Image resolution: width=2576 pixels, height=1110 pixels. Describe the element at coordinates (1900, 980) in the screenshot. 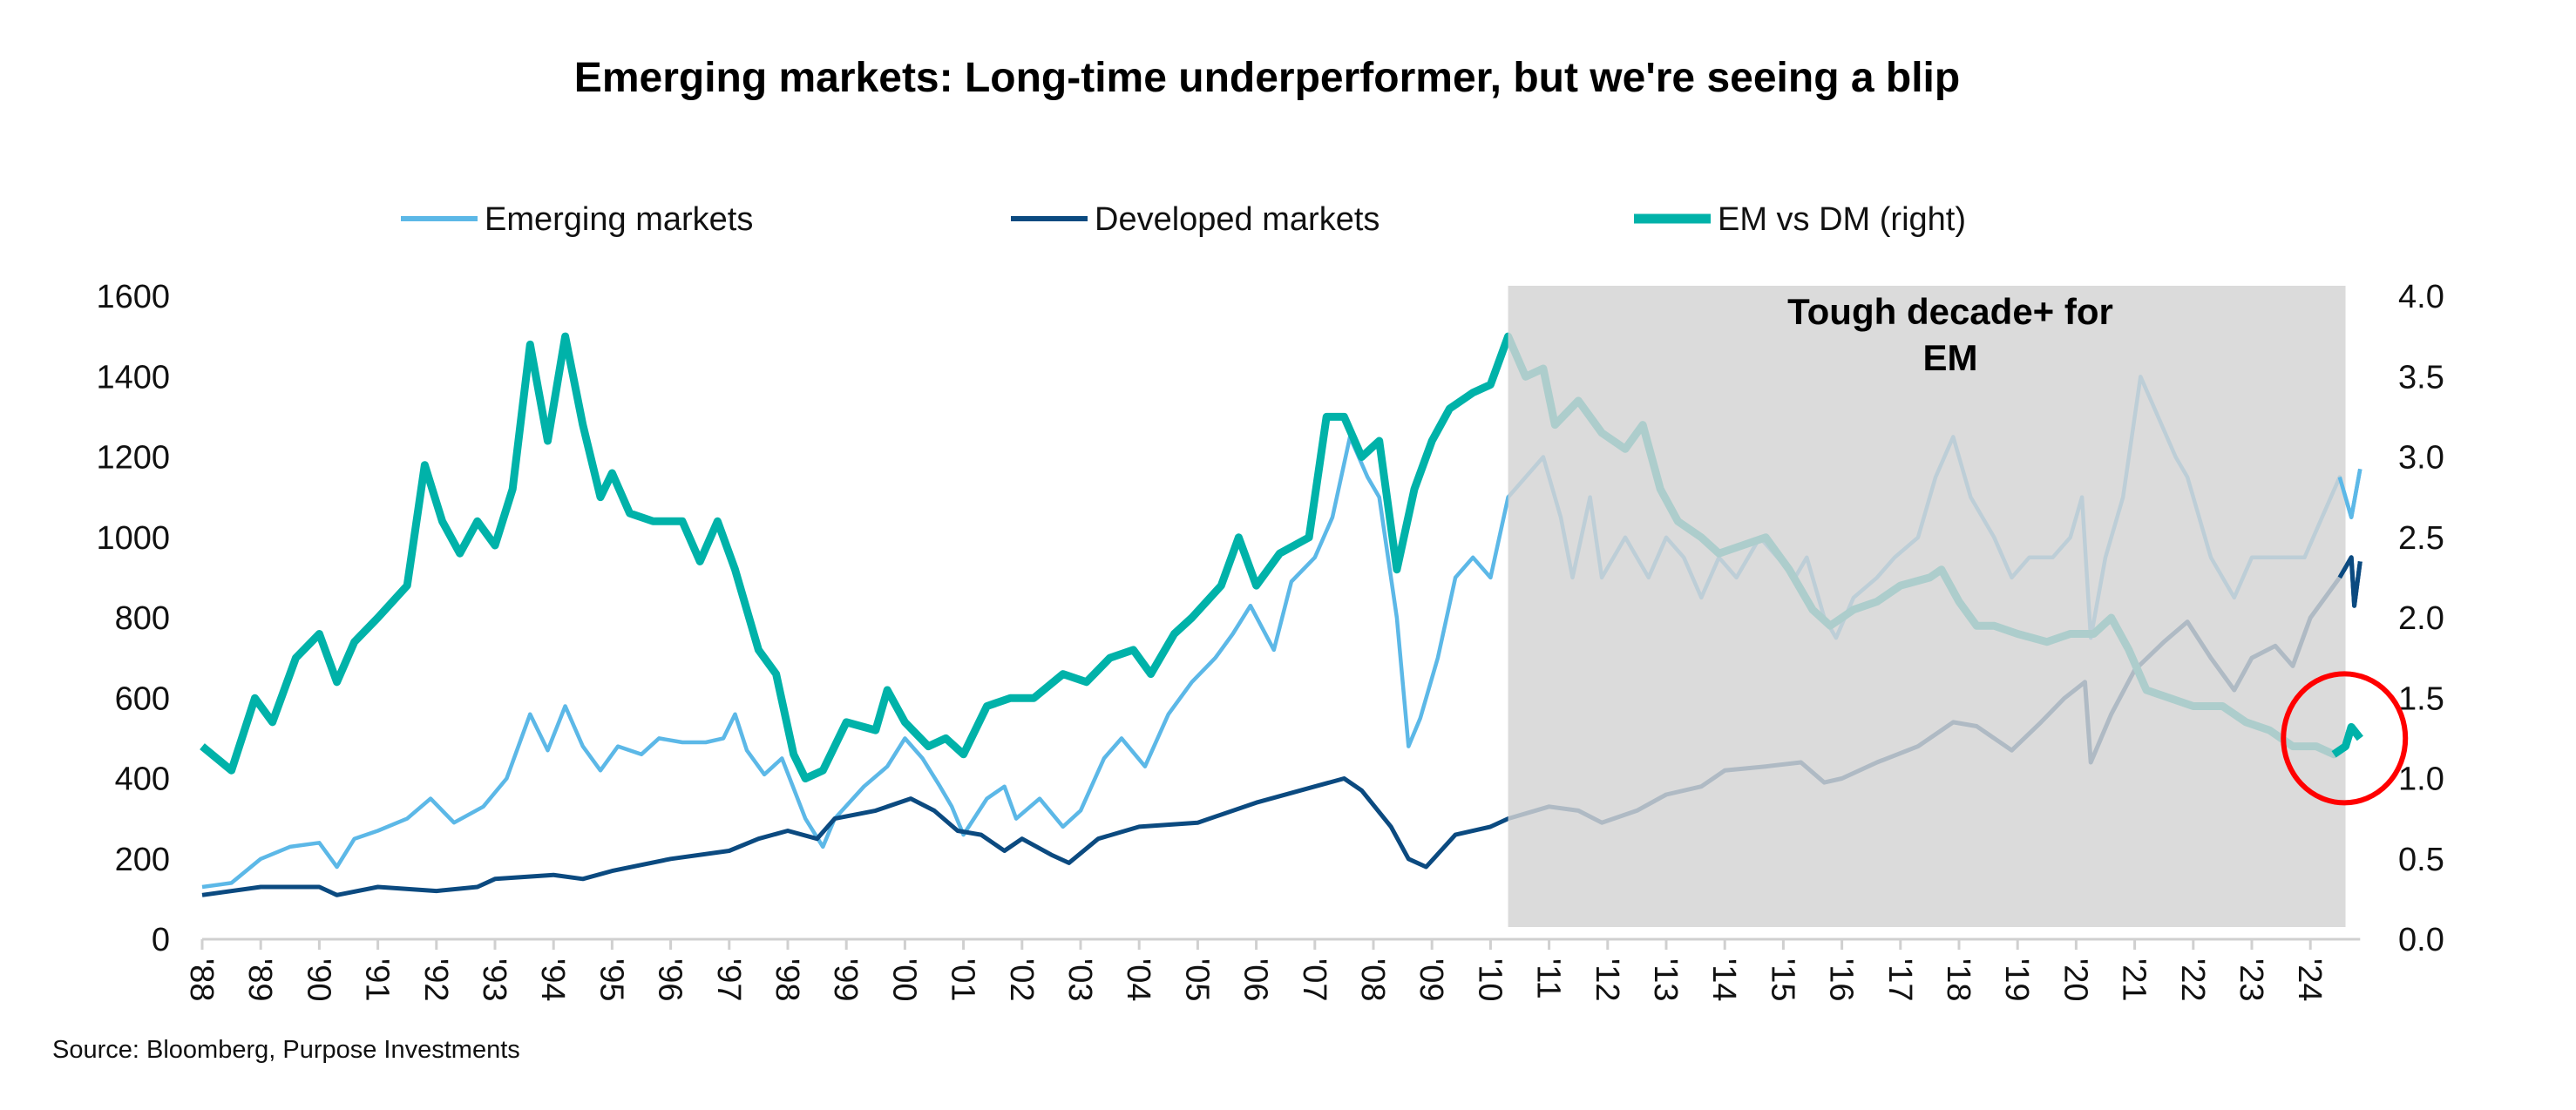

I see `x-tick-label: '17` at that location.